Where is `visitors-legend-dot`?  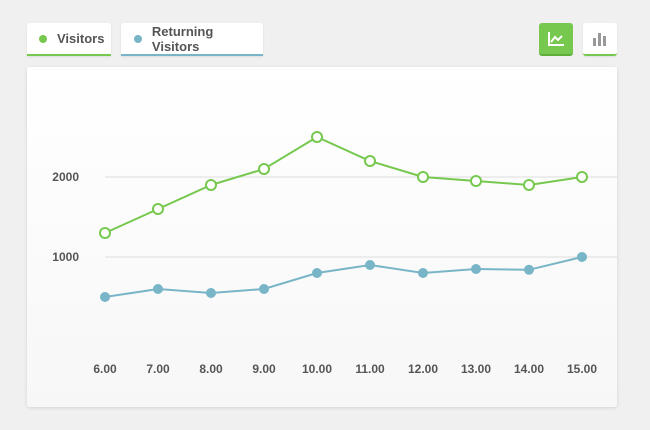
visitors-legend-dot is located at coordinates (43, 38).